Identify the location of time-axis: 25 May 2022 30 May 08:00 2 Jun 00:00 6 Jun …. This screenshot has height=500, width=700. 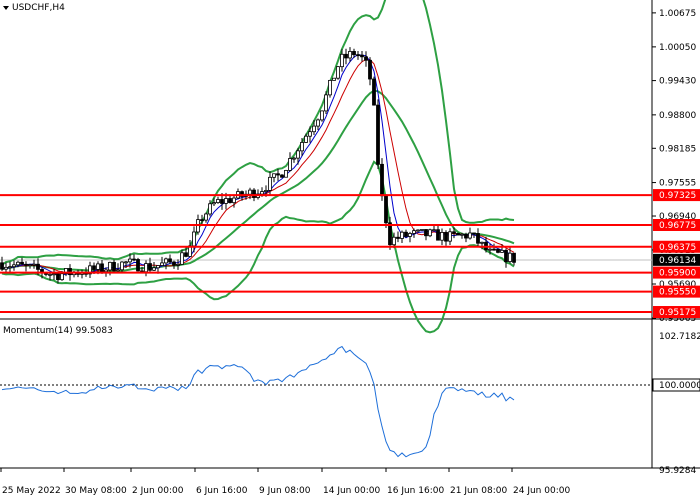
(285, 482).